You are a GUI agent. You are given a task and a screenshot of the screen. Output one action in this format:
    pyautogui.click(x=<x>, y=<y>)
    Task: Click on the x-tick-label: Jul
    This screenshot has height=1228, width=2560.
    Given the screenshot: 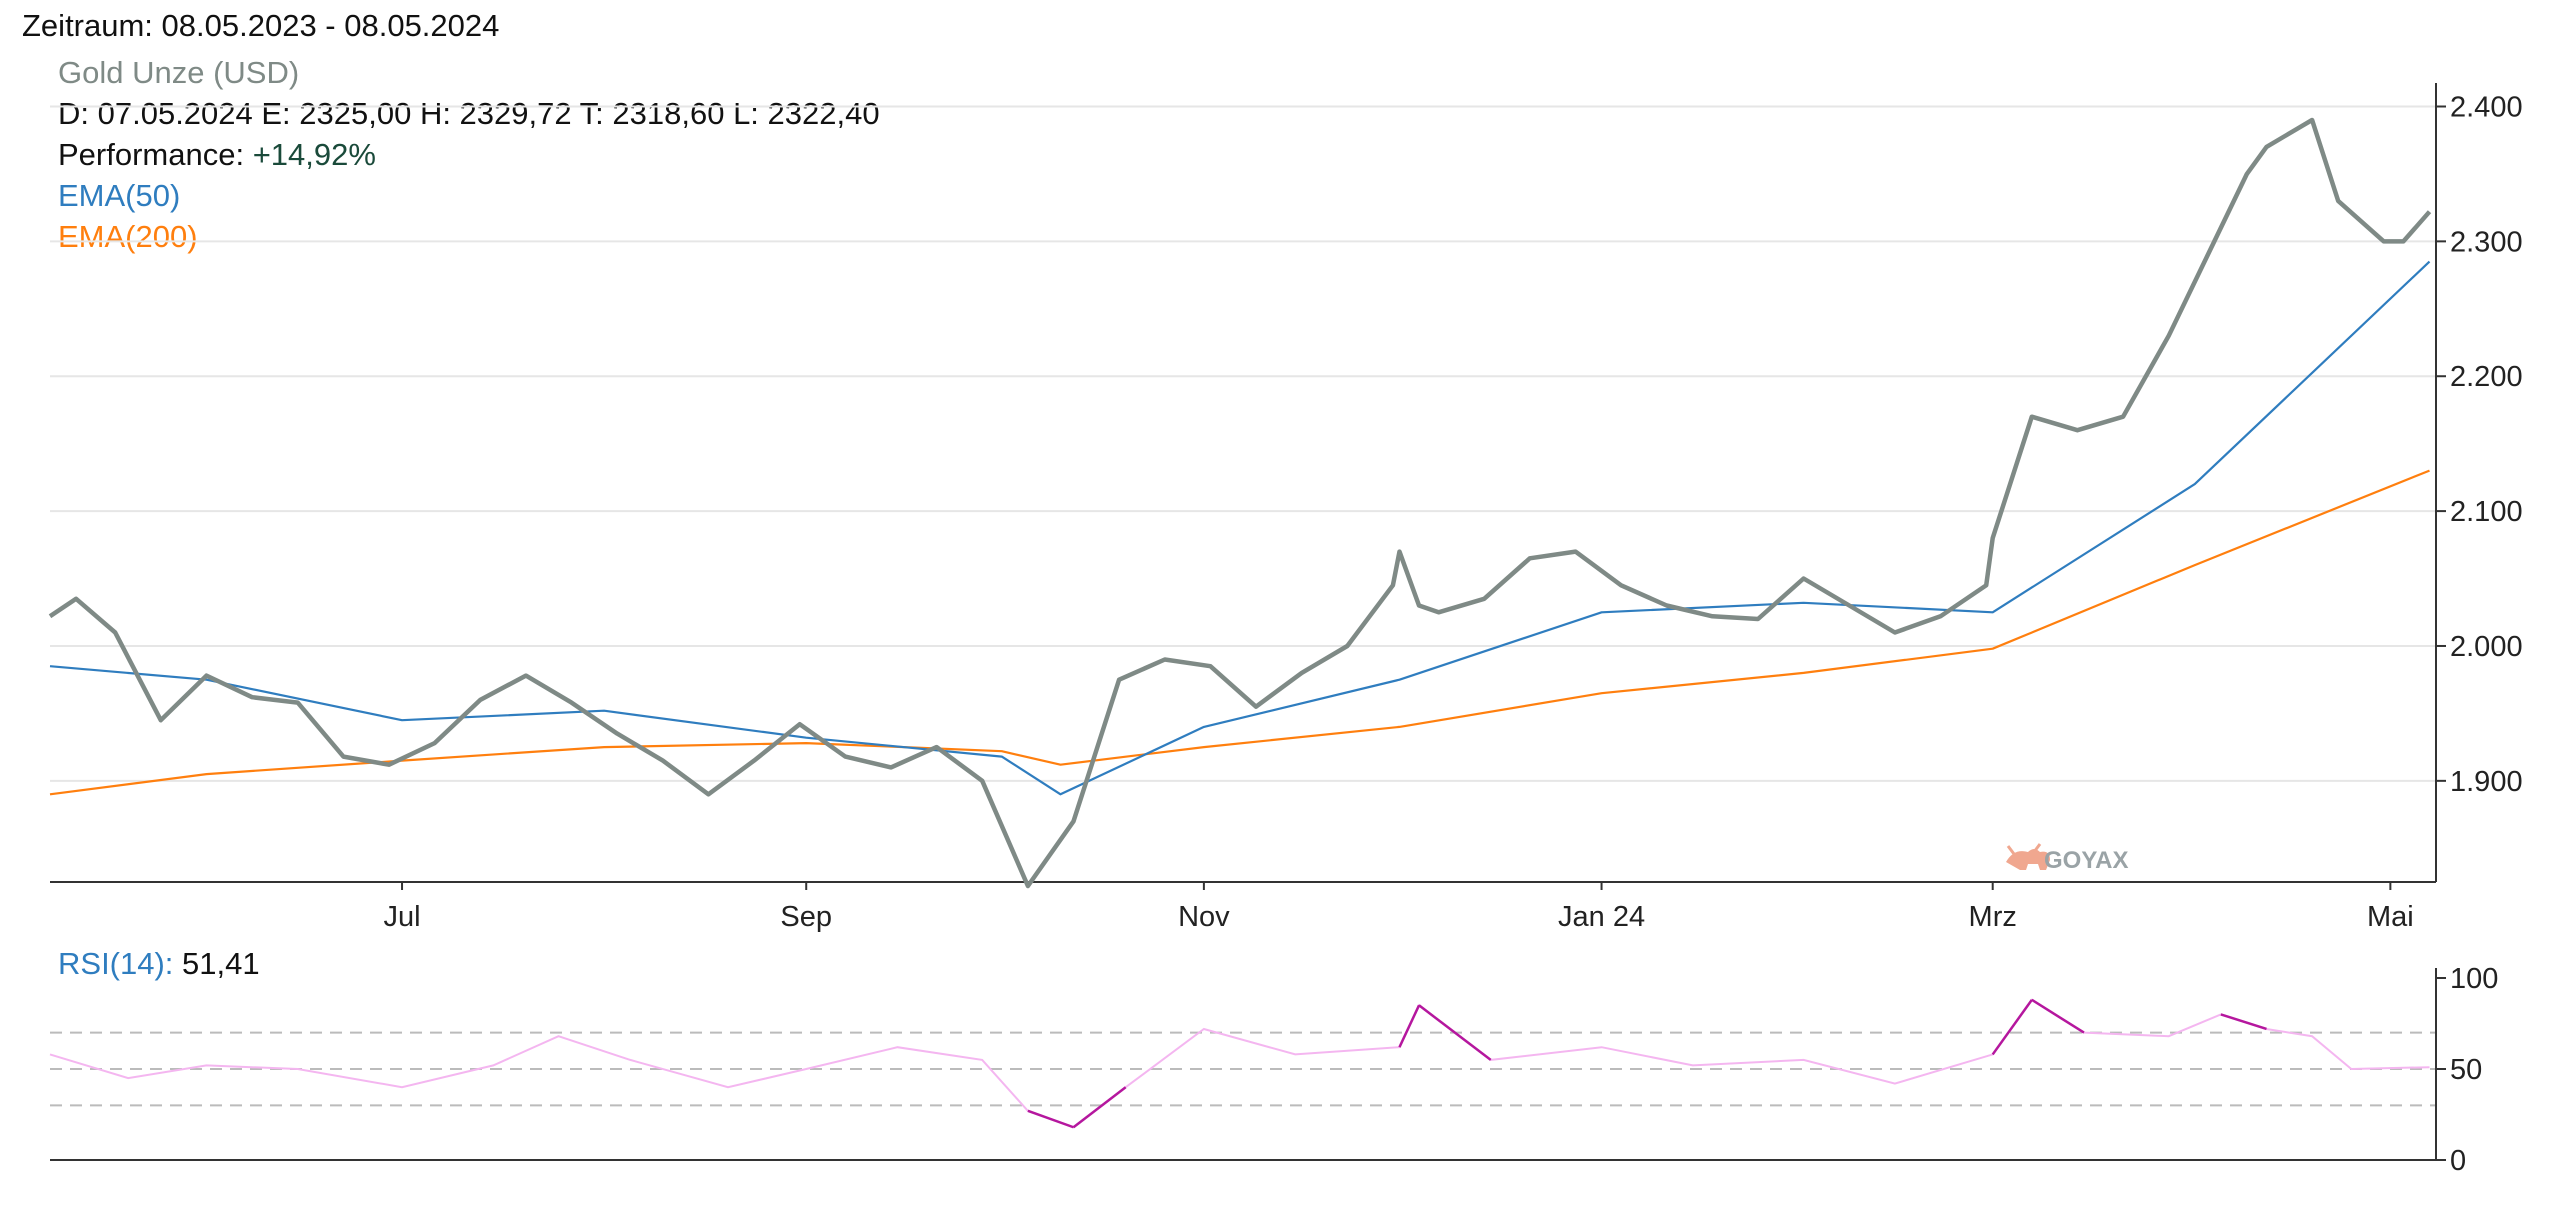 What is the action you would take?
    pyautogui.click(x=401, y=917)
    